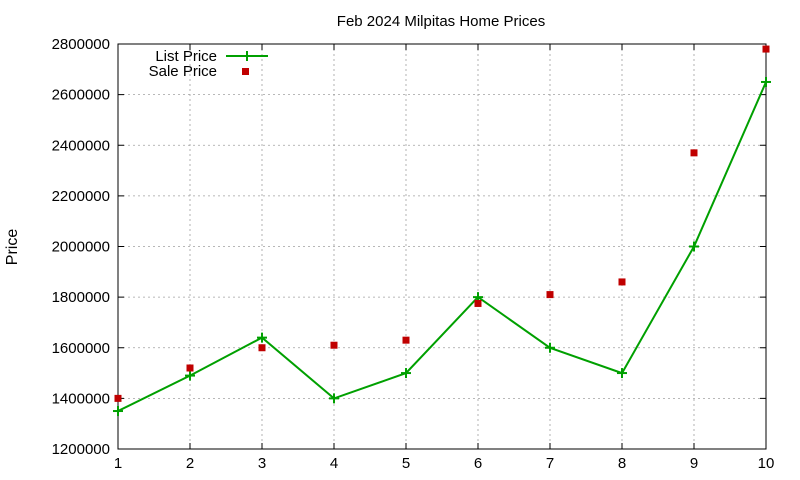 Image resolution: width=800 pixels, height=480 pixels. What do you see at coordinates (81, 348) in the screenshot?
I see `y-tick-label: 1600000` at bounding box center [81, 348].